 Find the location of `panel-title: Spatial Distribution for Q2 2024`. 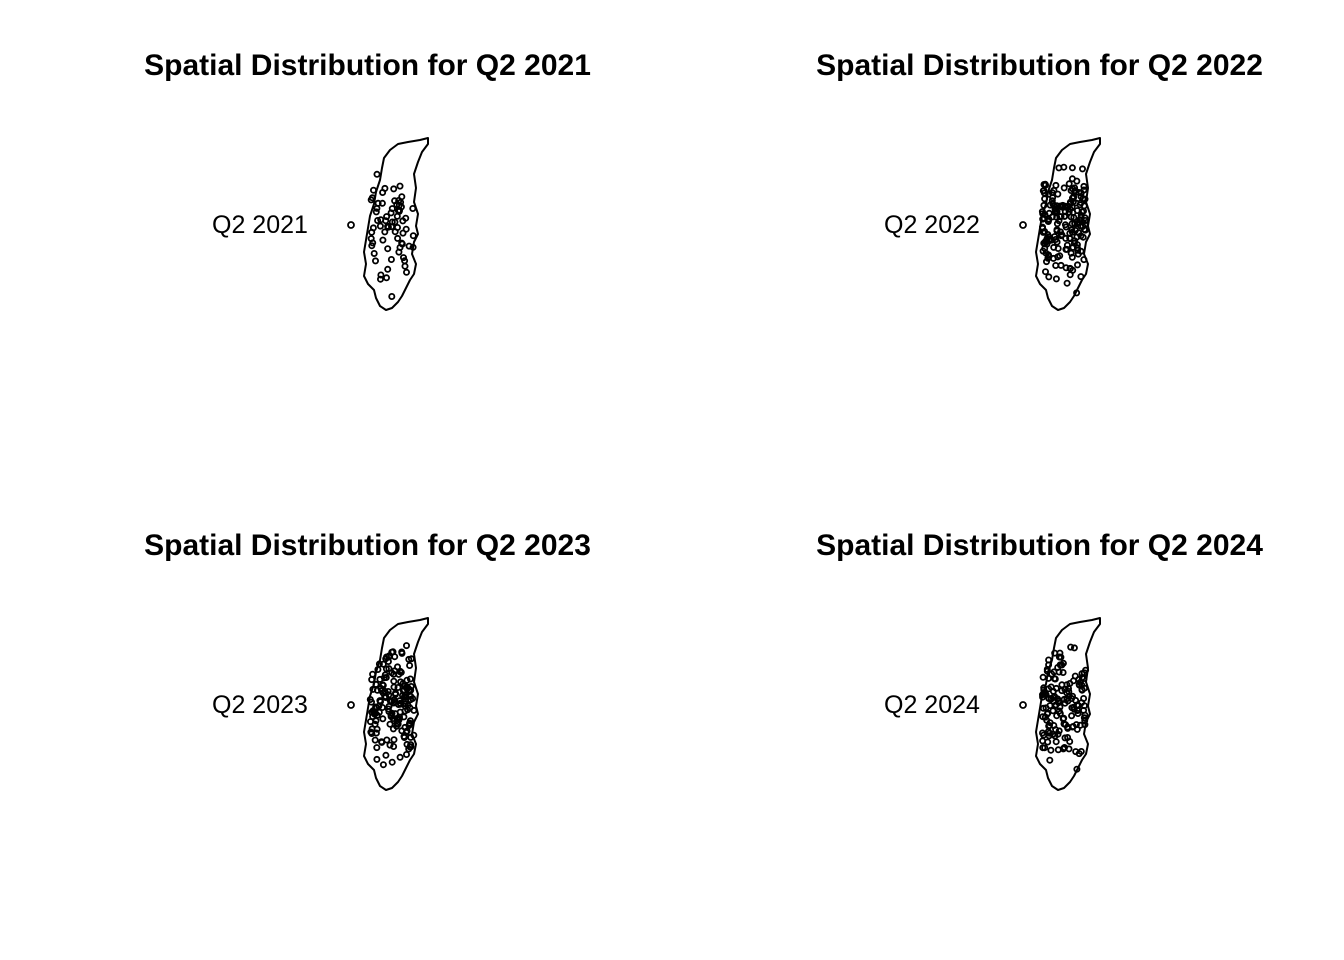

panel-title: Spatial Distribution for Q2 2024 is located at coordinates (1039, 545).